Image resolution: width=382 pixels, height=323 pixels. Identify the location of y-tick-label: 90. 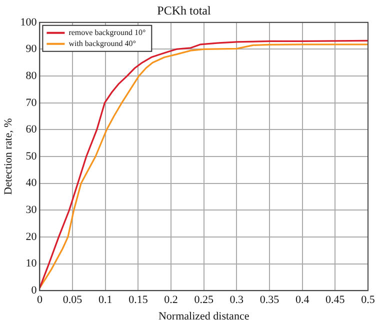
(32, 49).